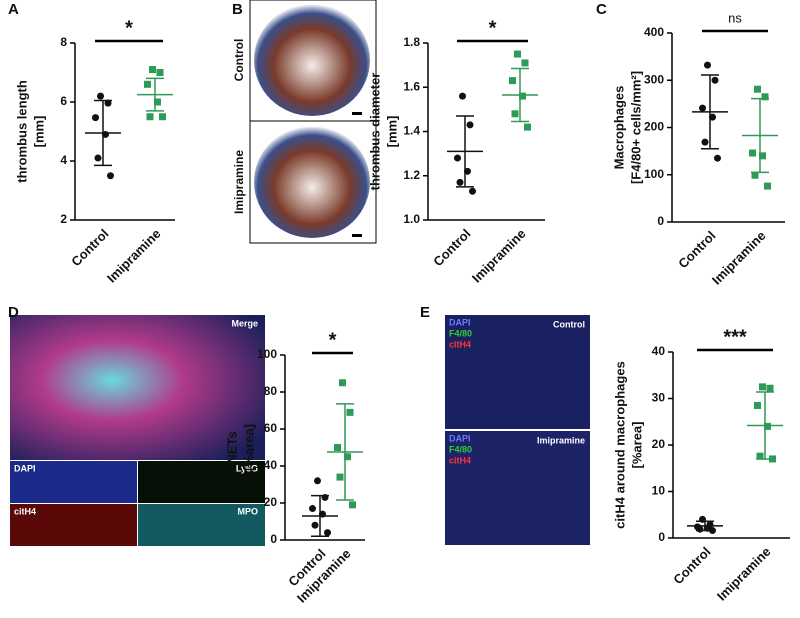 The image size is (800, 618). What do you see at coordinates (411, 86) in the screenshot?
I see `y-tick-label: 1.6` at bounding box center [411, 86].